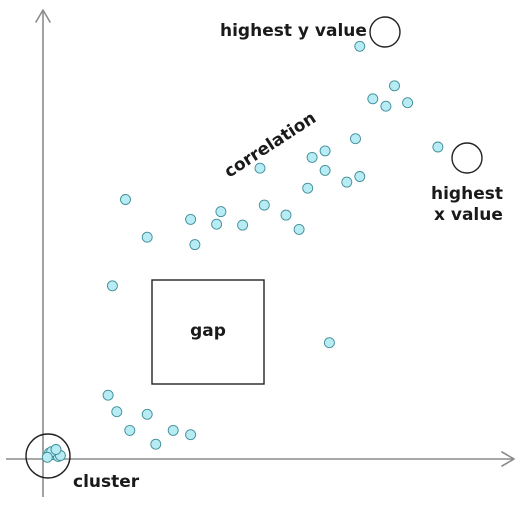  Describe the element at coordinates (270, 145) in the screenshot. I see `annotation-correlation: correlation` at that location.